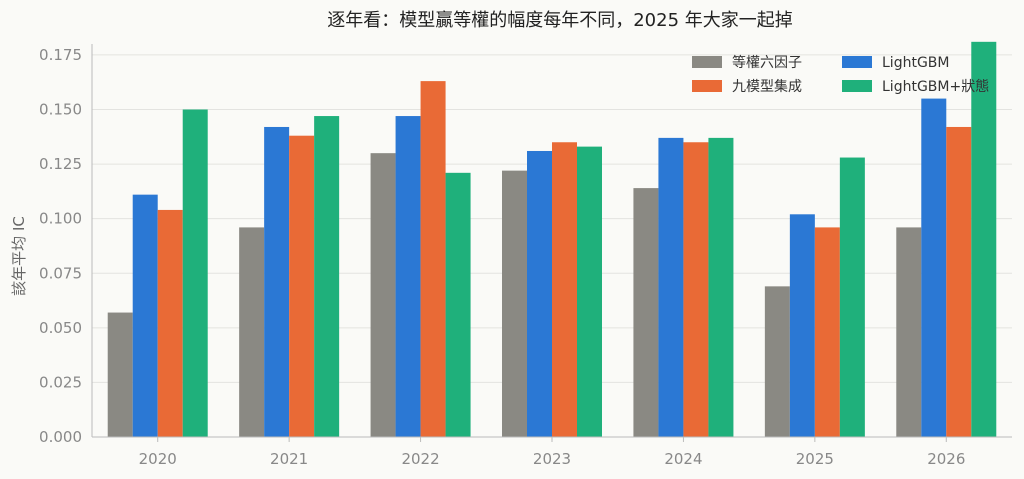 Image resolution: width=1024 pixels, height=479 pixels. I want to click on y-axis-label: 該年平均 IC, so click(19, 256).